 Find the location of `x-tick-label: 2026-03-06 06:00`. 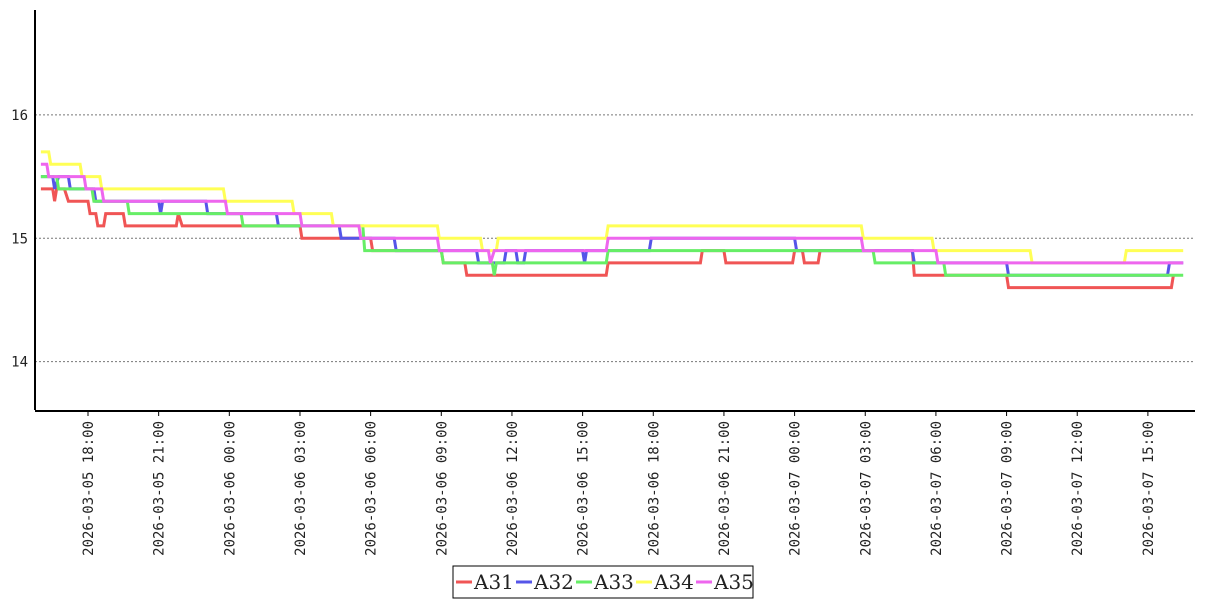

x-tick-label: 2026-03-06 06:00 is located at coordinates (372, 488).